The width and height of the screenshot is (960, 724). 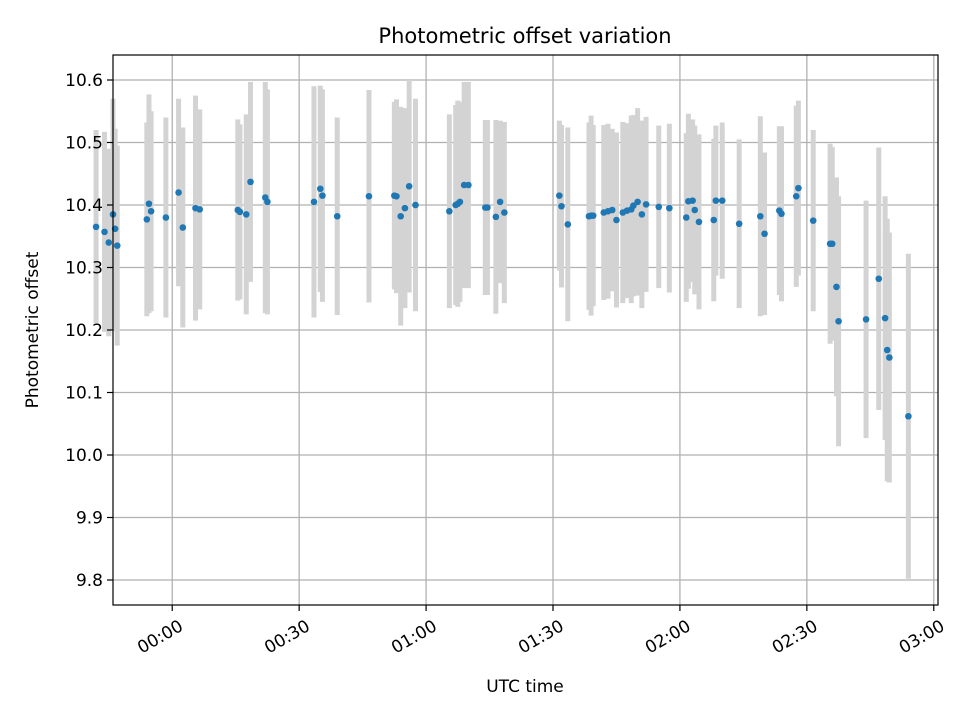 What do you see at coordinates (33, 329) in the screenshot?
I see `y-axis-label: Photometric offset` at bounding box center [33, 329].